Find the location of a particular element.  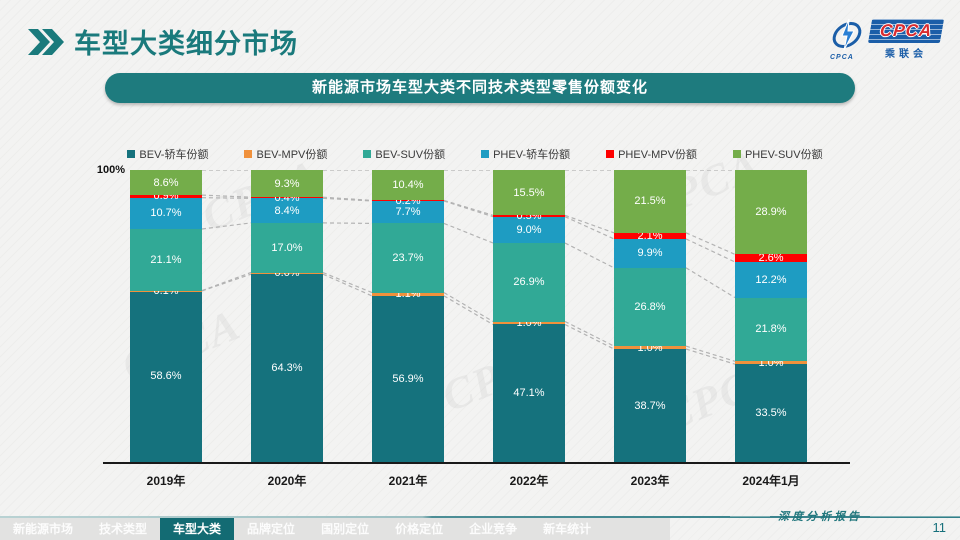

stacked-bar-2023年: 38.7% 1.0% 26.8% 9.9% 2.1% 21.5% is located at coordinates (650, 316).